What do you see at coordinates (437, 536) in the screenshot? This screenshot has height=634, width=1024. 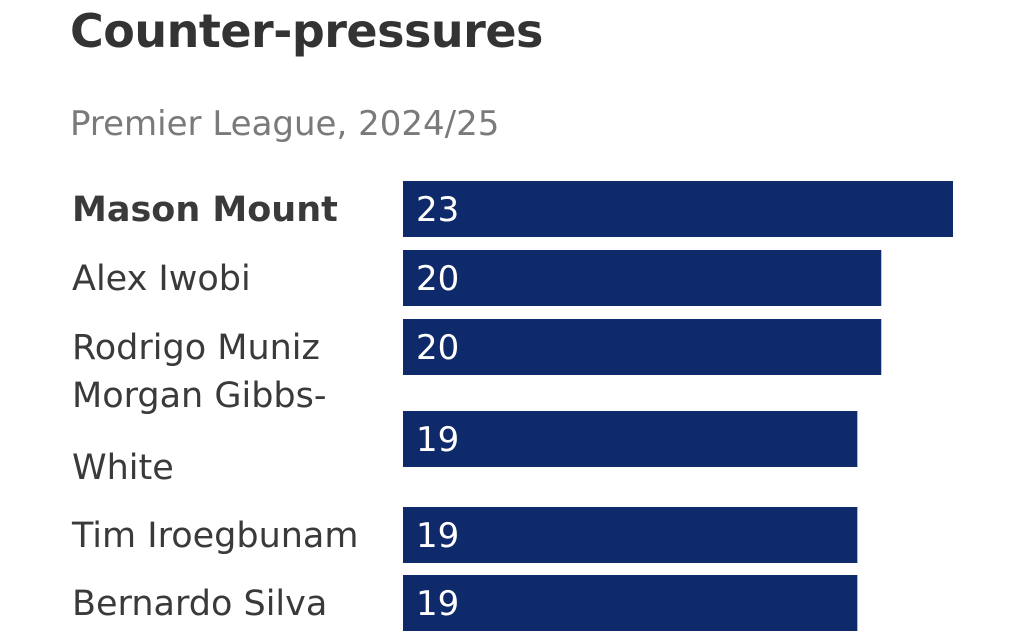 I see `value-label-tim-iroegbunam: 19` at bounding box center [437, 536].